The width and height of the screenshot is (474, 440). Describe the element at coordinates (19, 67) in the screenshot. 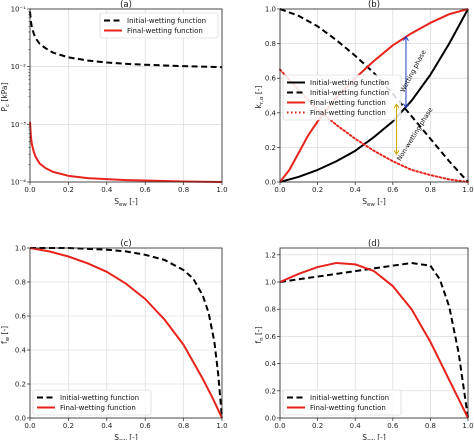

I see `y-tick-label: 10⁻²` at that location.